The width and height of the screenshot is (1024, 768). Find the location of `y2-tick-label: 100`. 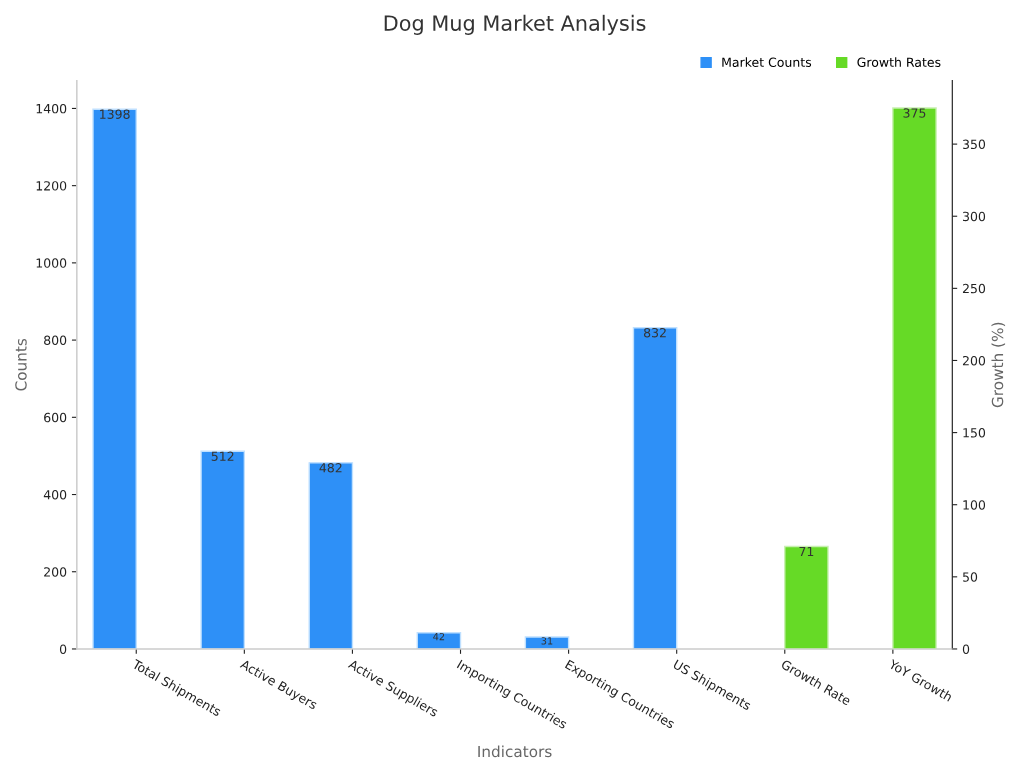

y2-tick-label: 100 is located at coordinates (974, 505).